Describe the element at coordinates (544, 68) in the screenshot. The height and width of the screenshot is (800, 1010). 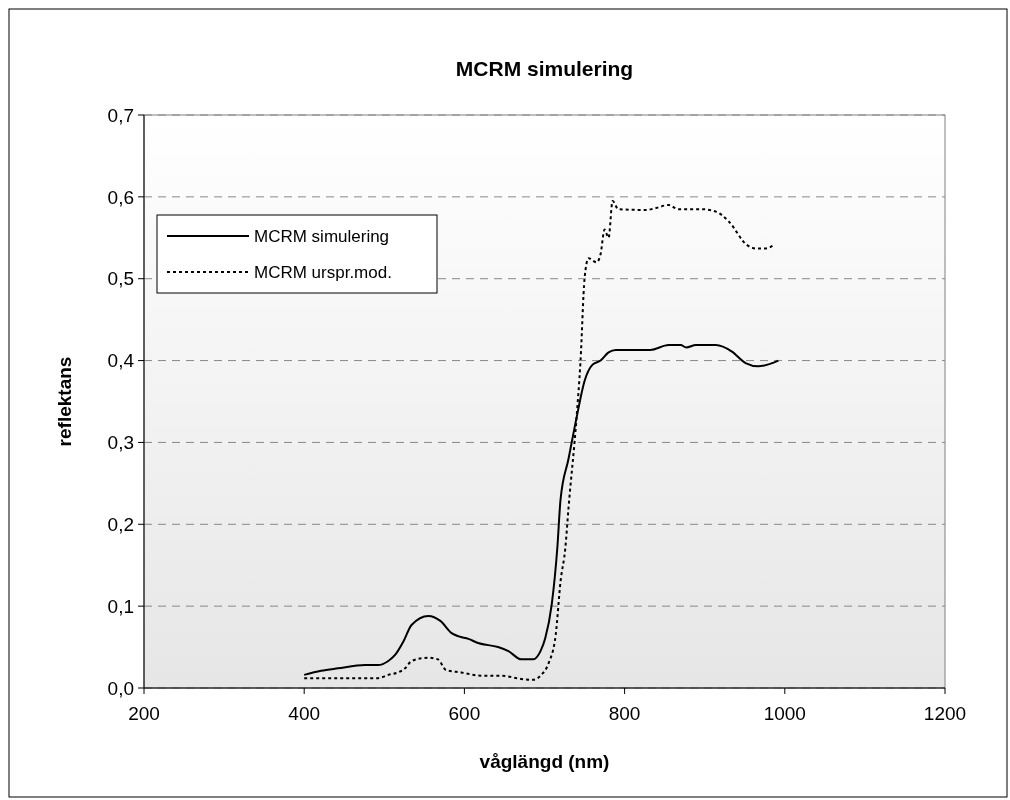
I see `chart-title: MCRM simulering` at that location.